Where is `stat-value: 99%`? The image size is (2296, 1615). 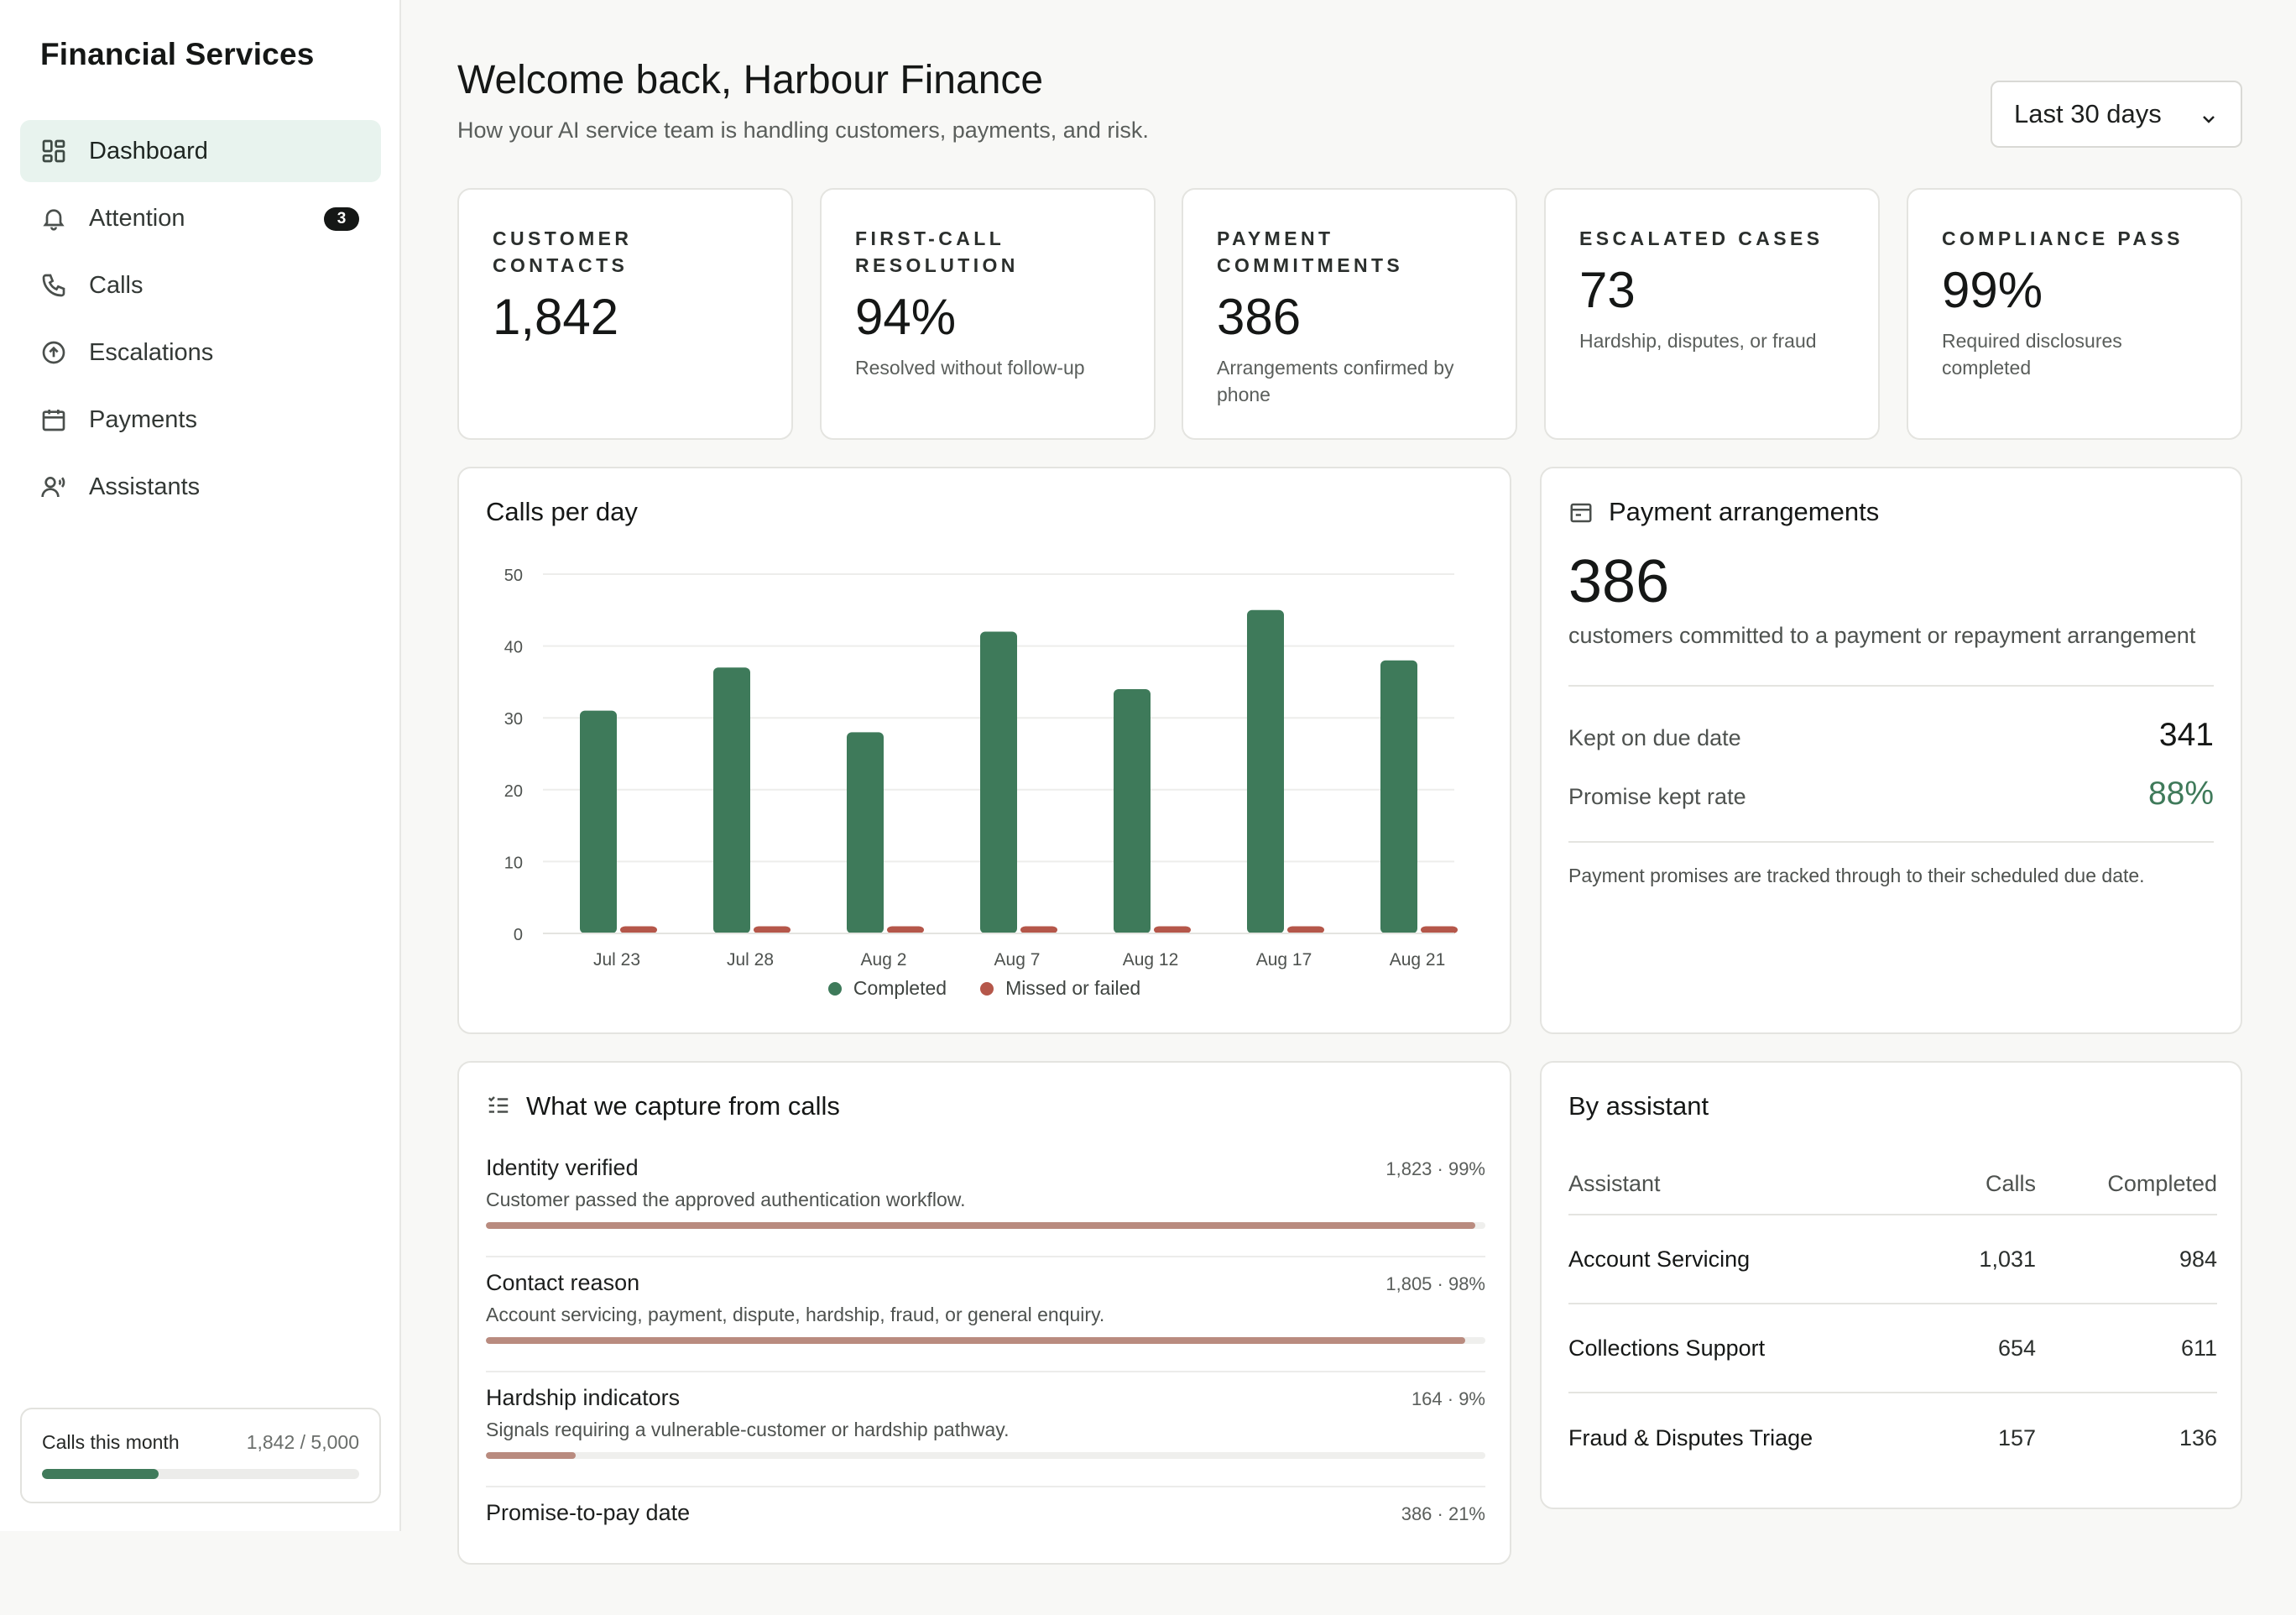 stat-value: 99% is located at coordinates (1992, 290).